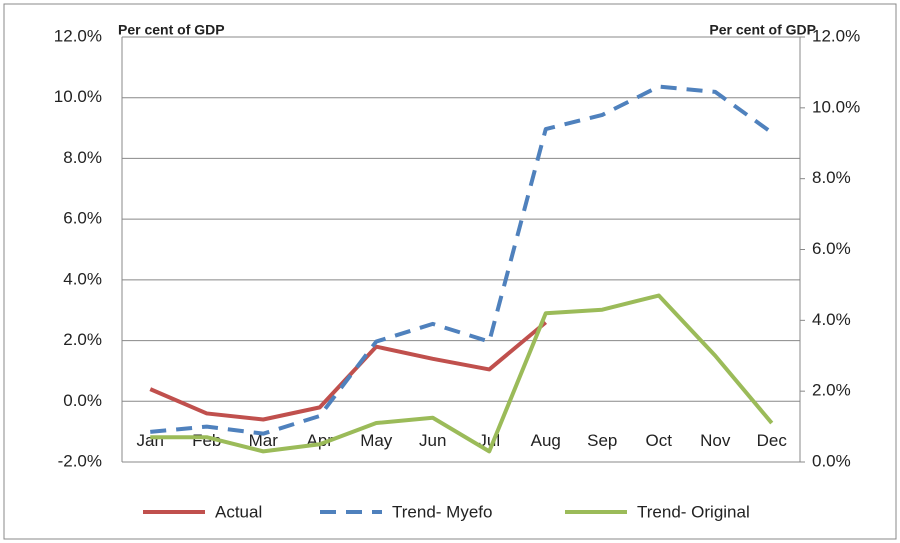  Describe the element at coordinates (836, 106) in the screenshot. I see `y2-tick-label: 10.0%` at that location.